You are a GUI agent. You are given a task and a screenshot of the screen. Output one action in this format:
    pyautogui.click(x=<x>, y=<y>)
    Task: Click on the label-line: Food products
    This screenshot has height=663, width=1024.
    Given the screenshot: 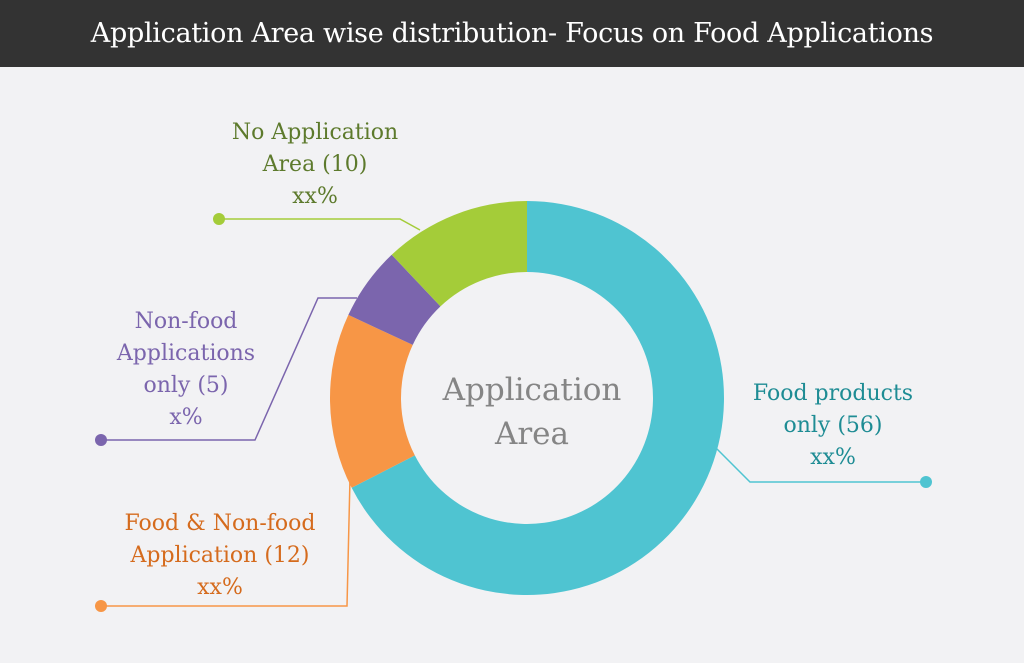 What is the action you would take?
    pyautogui.click(x=833, y=393)
    